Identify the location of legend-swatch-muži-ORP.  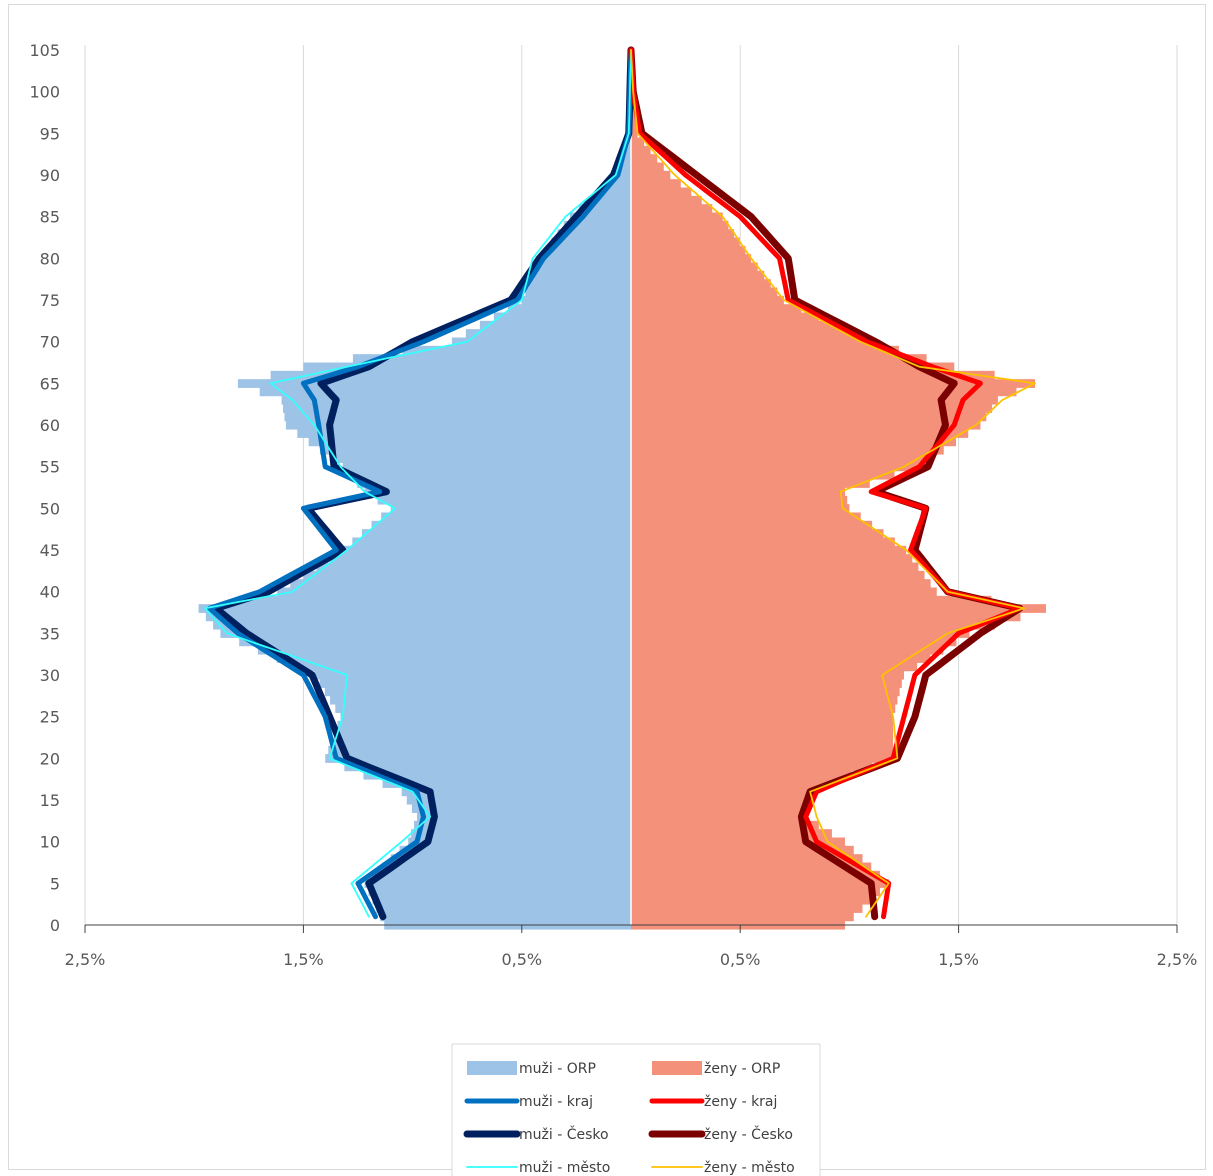
(492, 1068).